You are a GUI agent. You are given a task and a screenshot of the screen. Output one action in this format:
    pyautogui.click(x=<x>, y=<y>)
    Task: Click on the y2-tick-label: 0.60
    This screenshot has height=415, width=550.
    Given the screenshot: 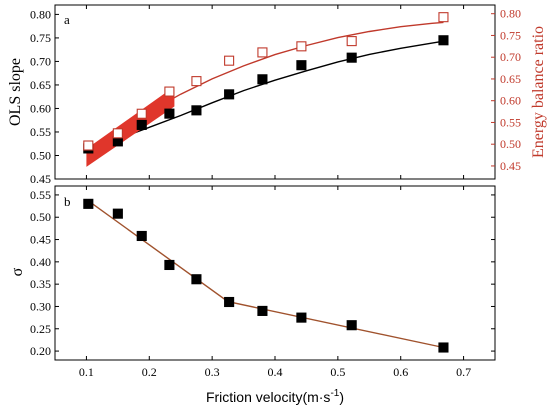 What is the action you would take?
    pyautogui.click(x=510, y=101)
    